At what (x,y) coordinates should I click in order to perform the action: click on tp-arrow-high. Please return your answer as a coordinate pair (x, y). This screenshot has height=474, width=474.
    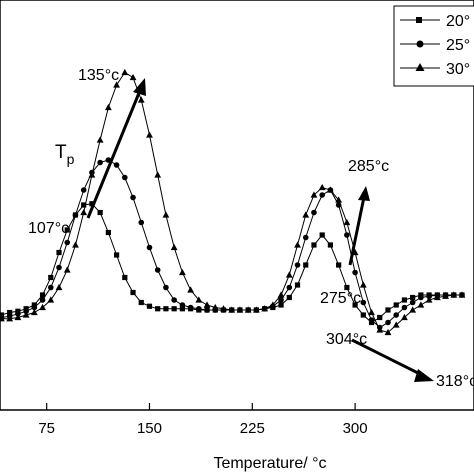
    Looking at the image, I should click on (357, 231).